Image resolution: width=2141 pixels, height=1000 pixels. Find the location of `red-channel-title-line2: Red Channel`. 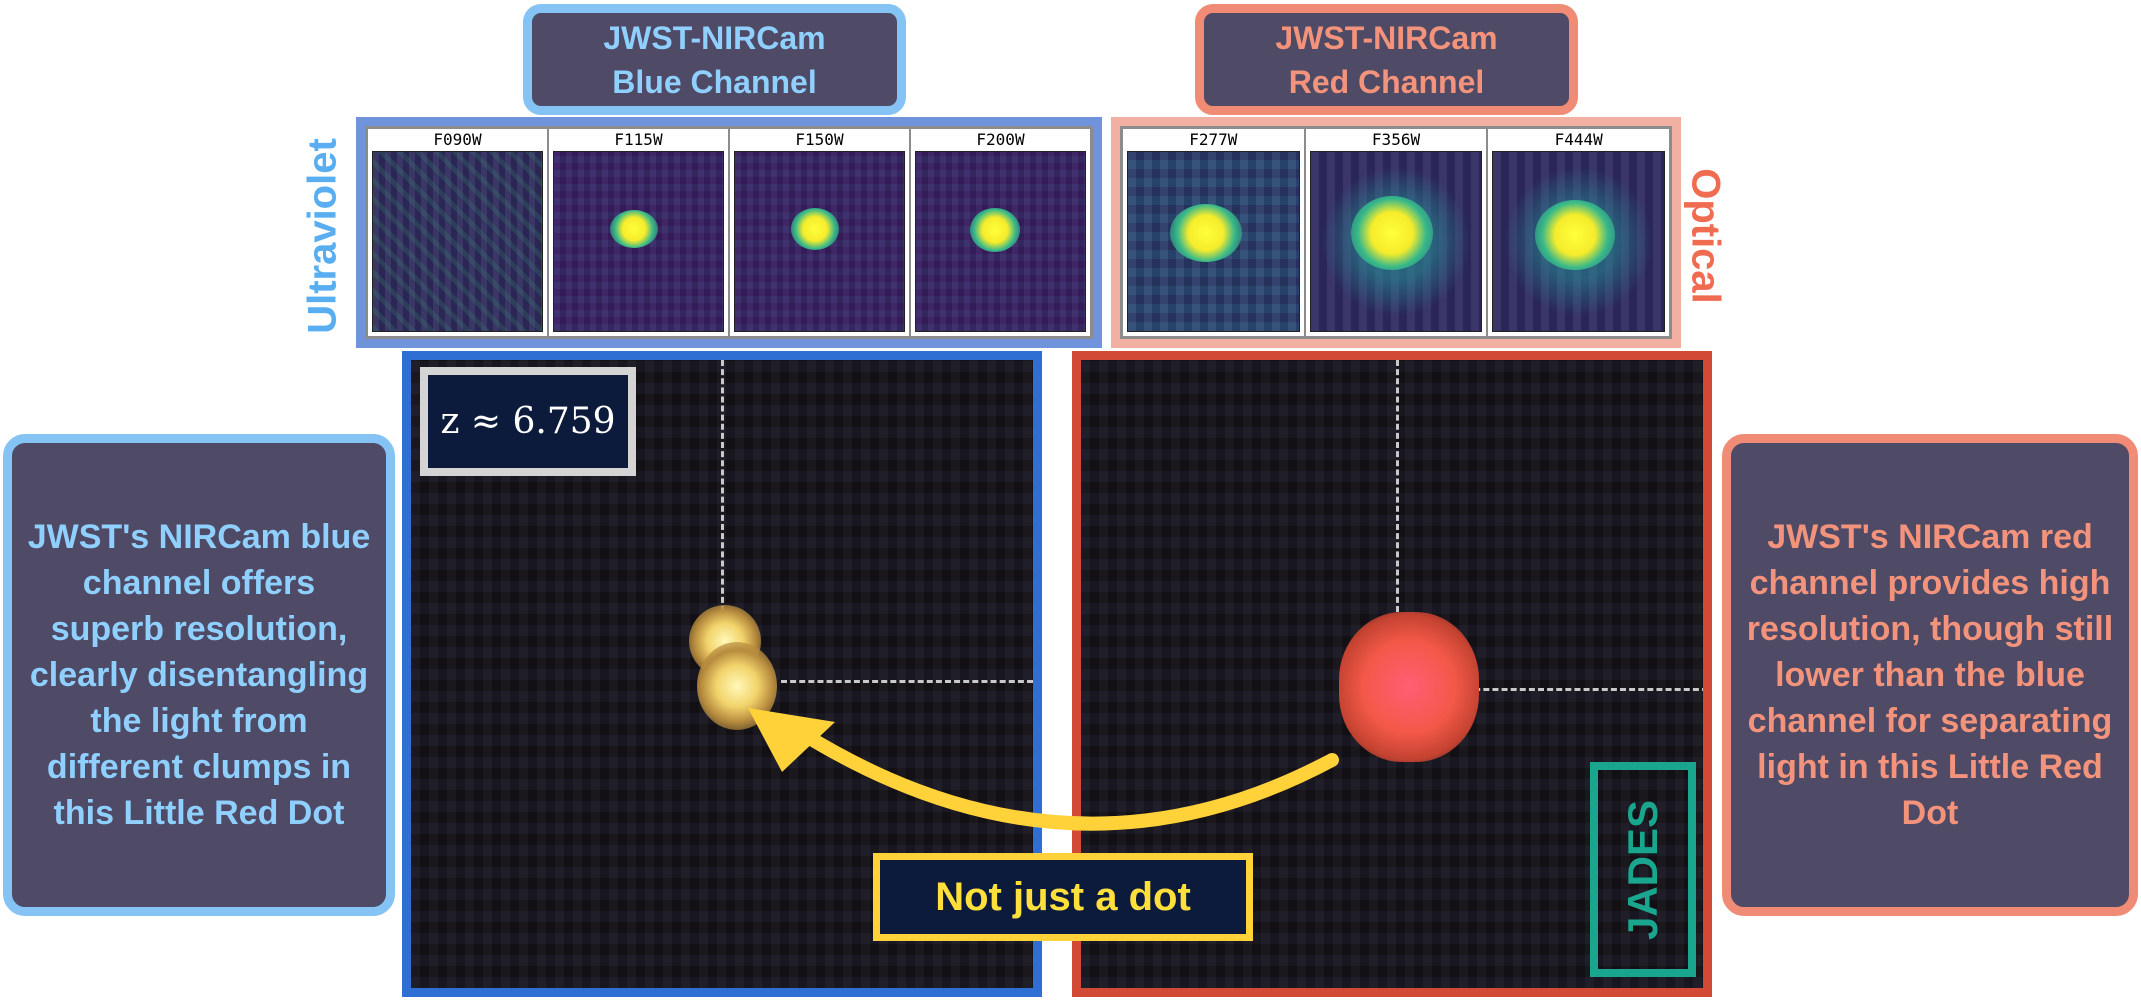

red-channel-title-line2: Red Channel is located at coordinates (1386, 81).